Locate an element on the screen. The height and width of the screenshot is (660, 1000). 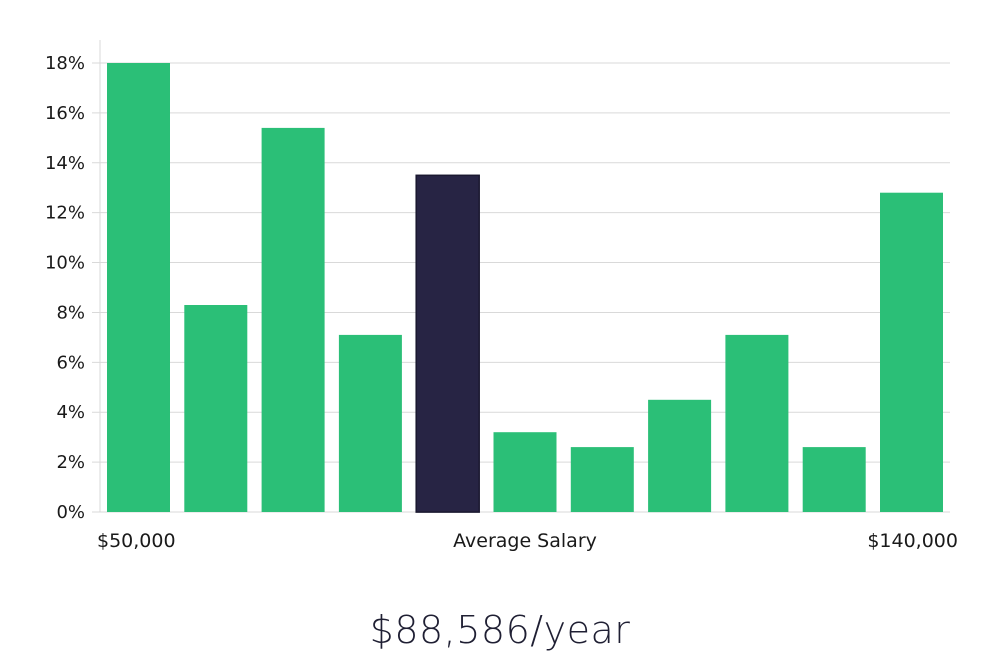
y-tick-label: 0% is located at coordinates (70, 512).